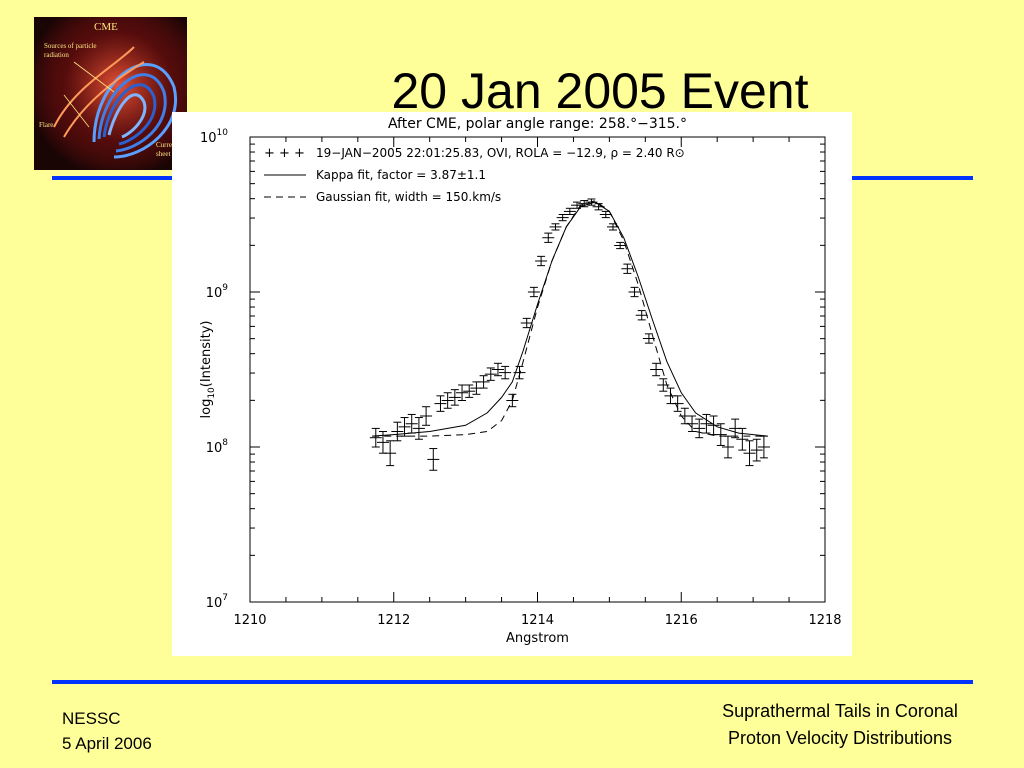 The image size is (1024, 768). Describe the element at coordinates (107, 743) in the screenshot. I see `footer-date: 5 April 2006` at that location.